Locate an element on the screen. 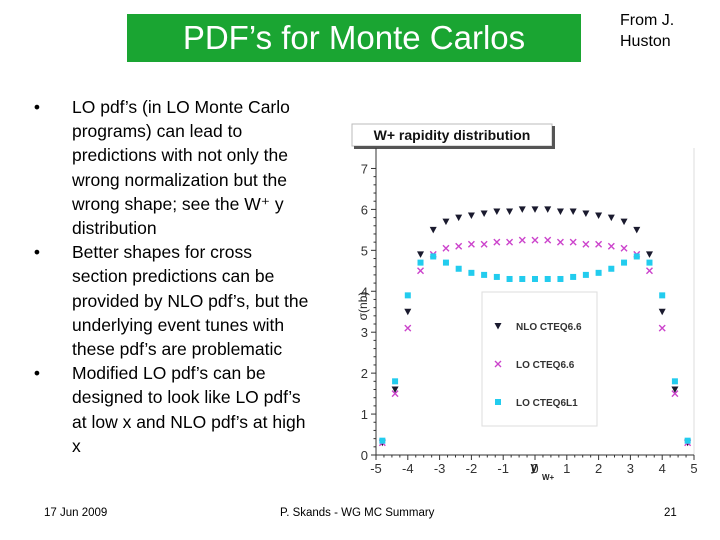  x-axis-label: y is located at coordinates (534, 466).